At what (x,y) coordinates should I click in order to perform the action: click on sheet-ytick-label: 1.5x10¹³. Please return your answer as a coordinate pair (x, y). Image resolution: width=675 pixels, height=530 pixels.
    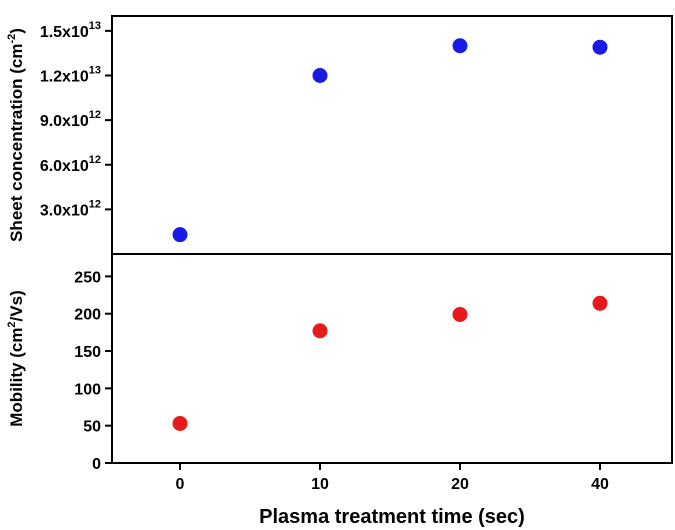
    Looking at the image, I should click on (70, 30).